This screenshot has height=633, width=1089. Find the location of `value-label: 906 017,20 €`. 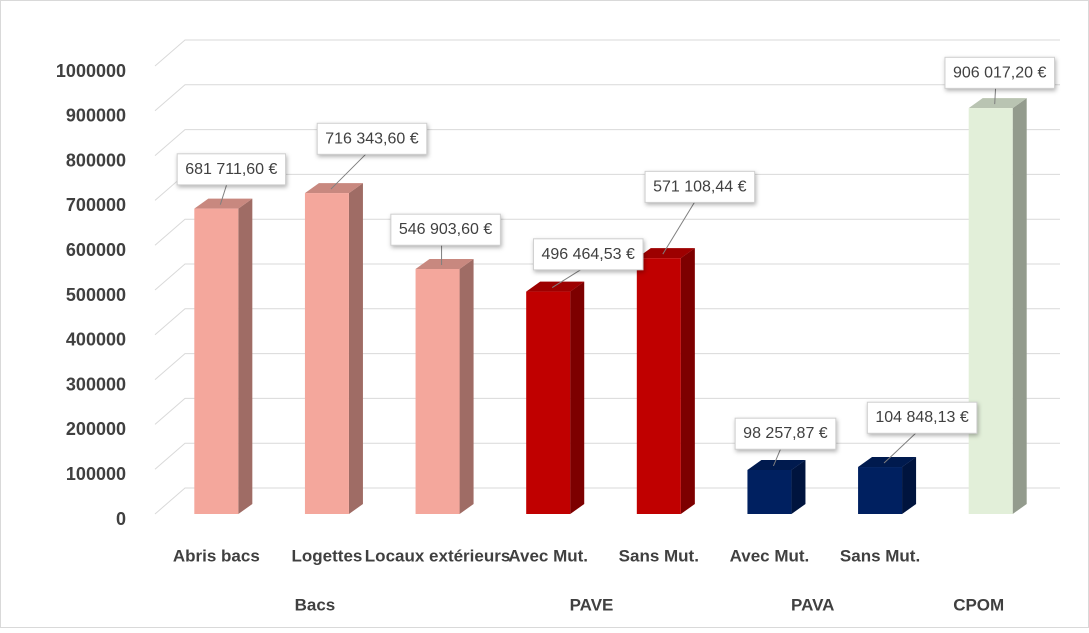

value-label: 906 017,20 € is located at coordinates (1000, 72).